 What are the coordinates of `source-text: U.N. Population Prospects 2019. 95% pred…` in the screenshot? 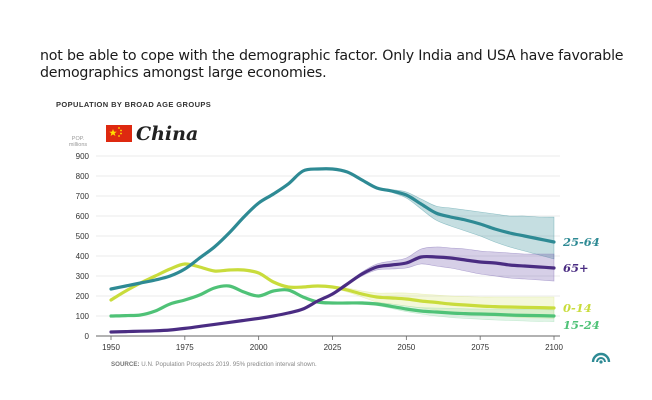 It's located at (229, 364).